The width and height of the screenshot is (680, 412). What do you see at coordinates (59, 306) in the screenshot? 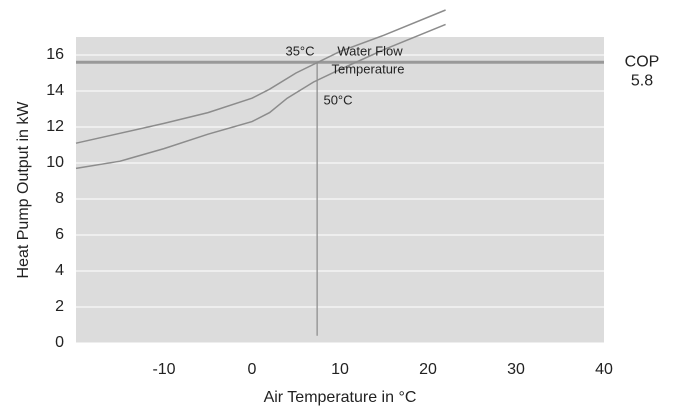
I see `y-tick-label: 2` at bounding box center [59, 306].